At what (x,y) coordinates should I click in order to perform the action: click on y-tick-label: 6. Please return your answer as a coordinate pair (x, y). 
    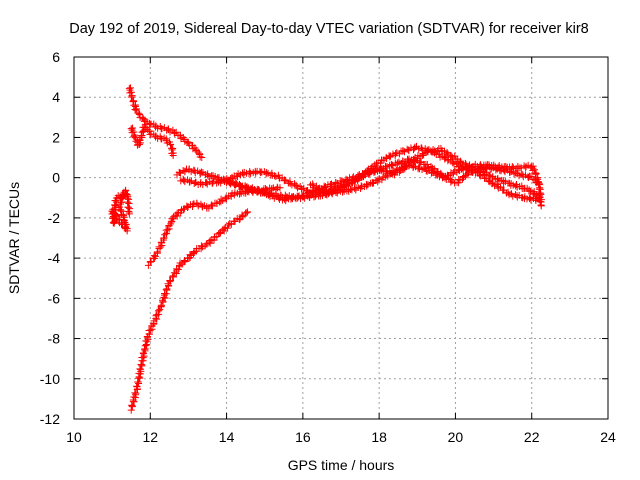
    Looking at the image, I should click on (56, 57).